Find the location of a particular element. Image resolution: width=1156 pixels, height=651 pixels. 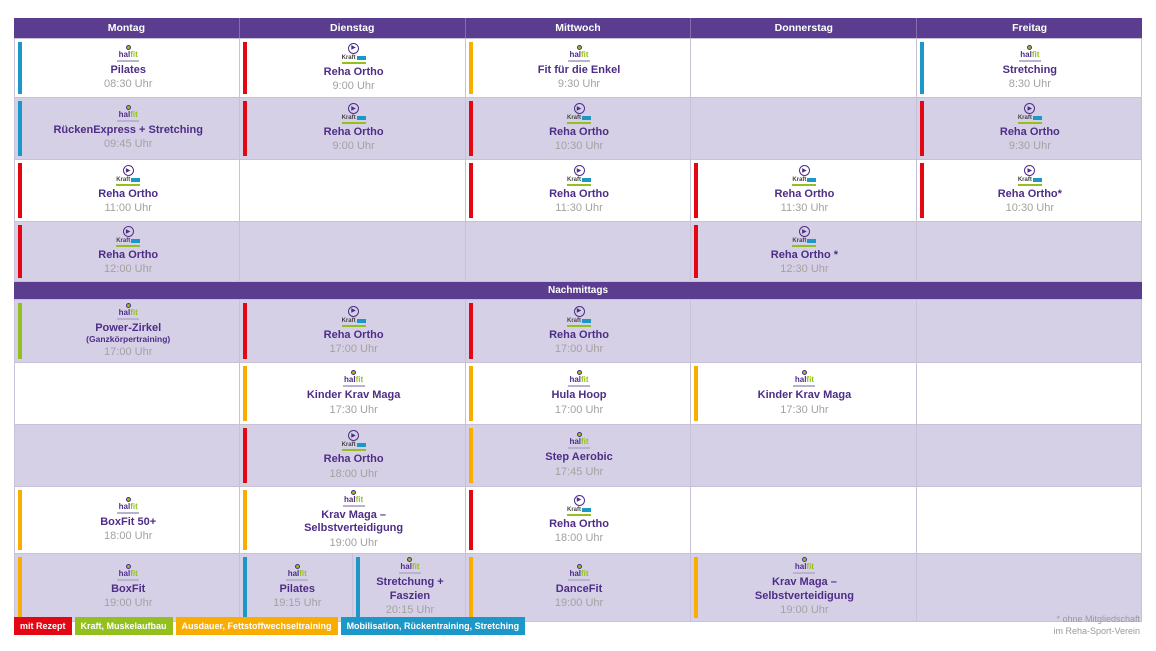

class-time: 10:30 Uhr is located at coordinates (1029, 208).